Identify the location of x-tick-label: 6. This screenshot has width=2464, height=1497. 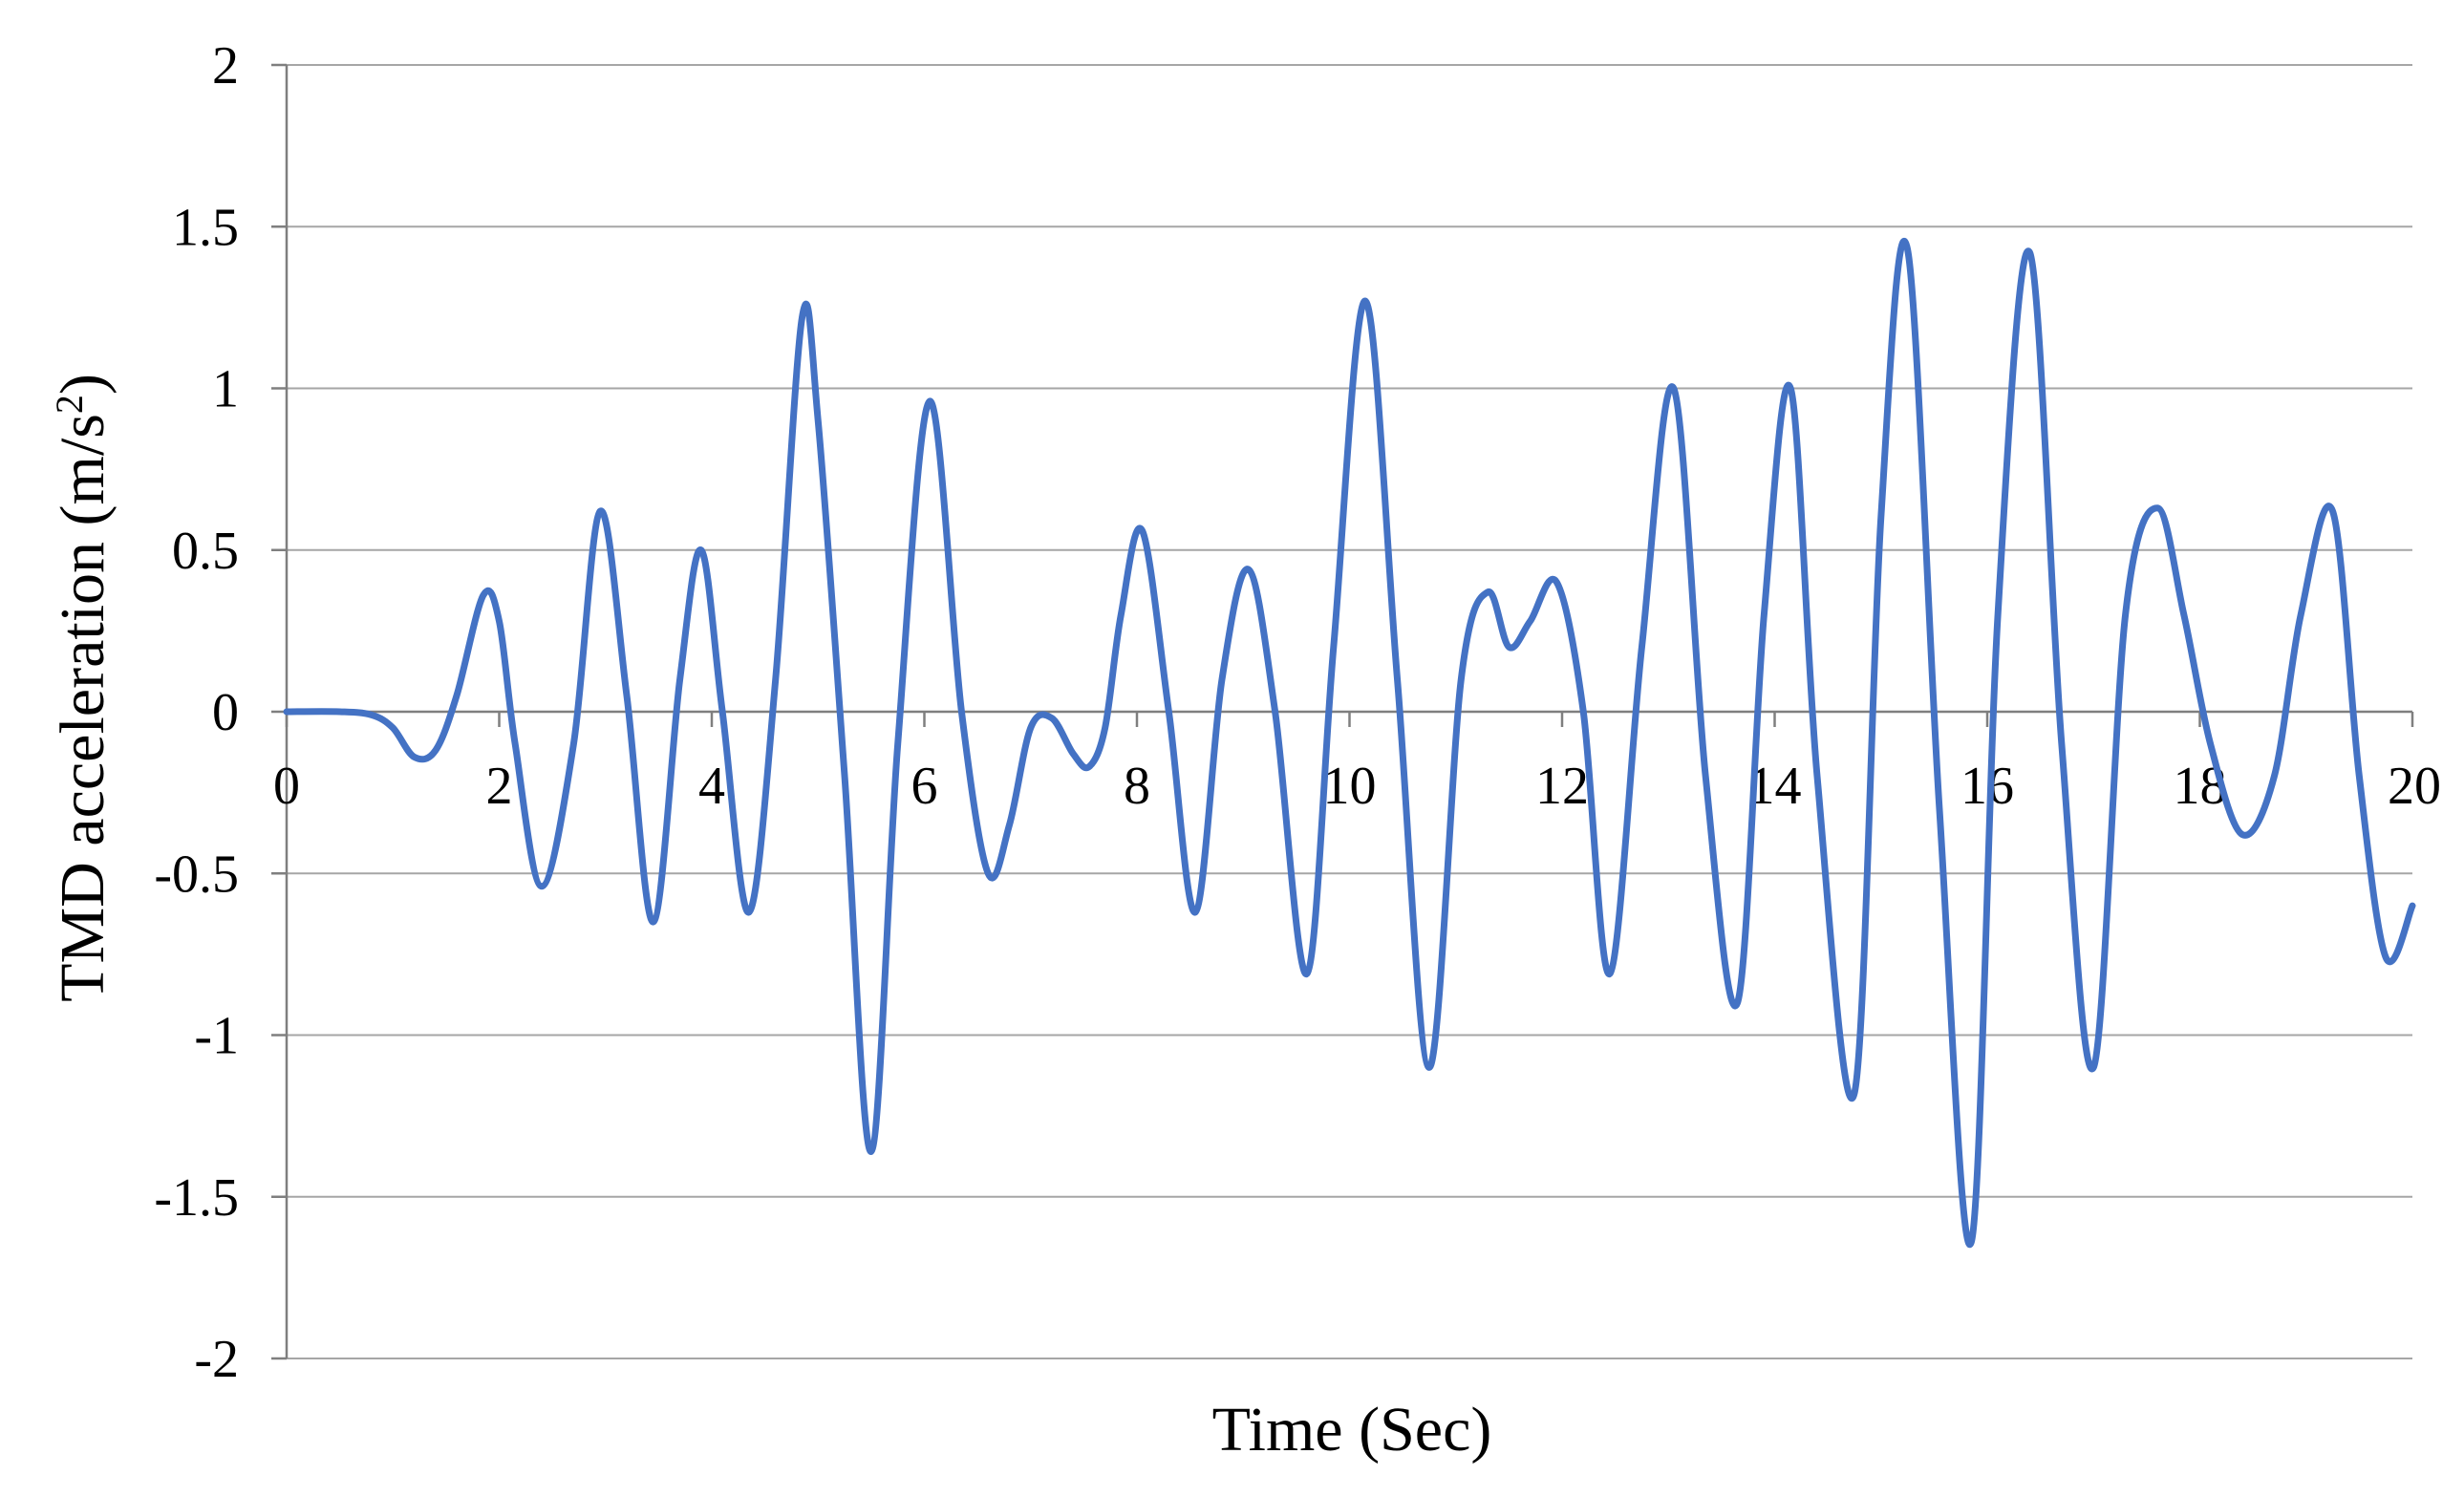
(924, 786).